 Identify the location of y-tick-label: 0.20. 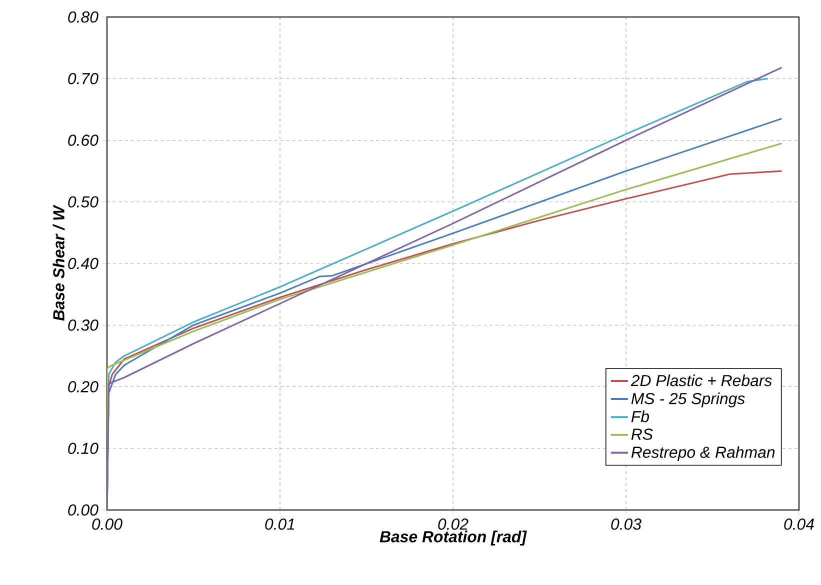
(83, 386).